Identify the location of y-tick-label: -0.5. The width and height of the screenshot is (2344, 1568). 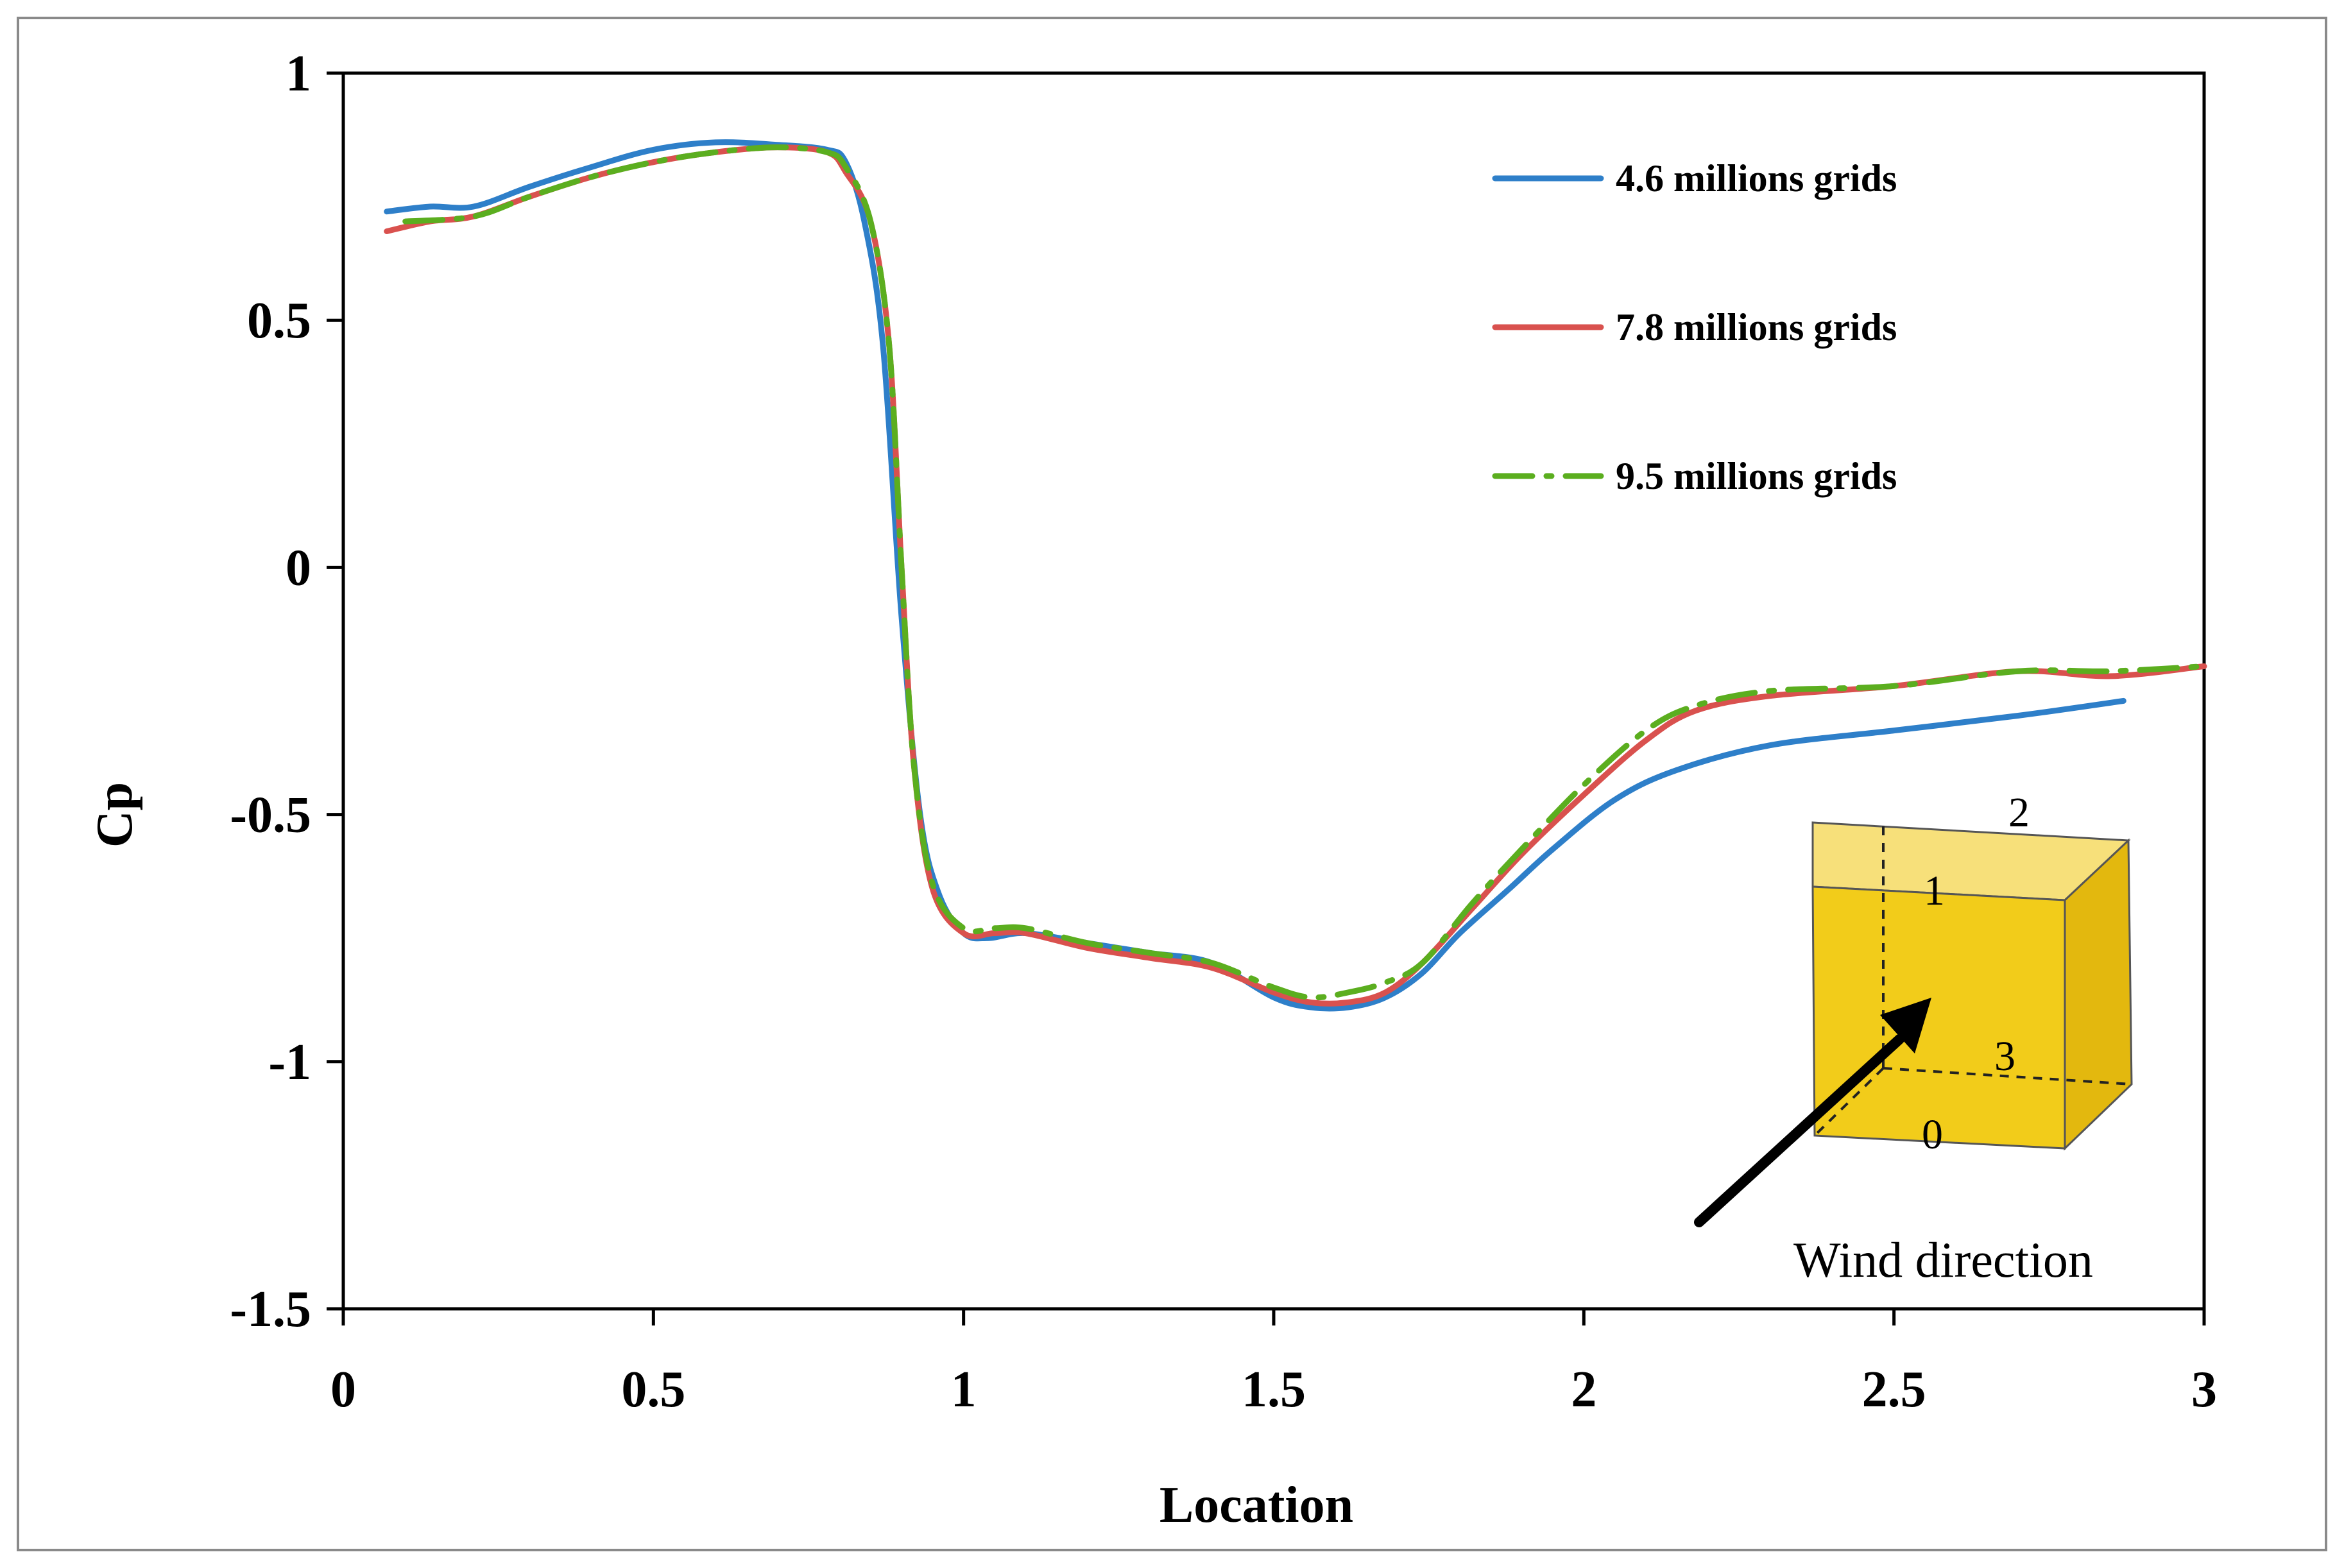
(270, 815).